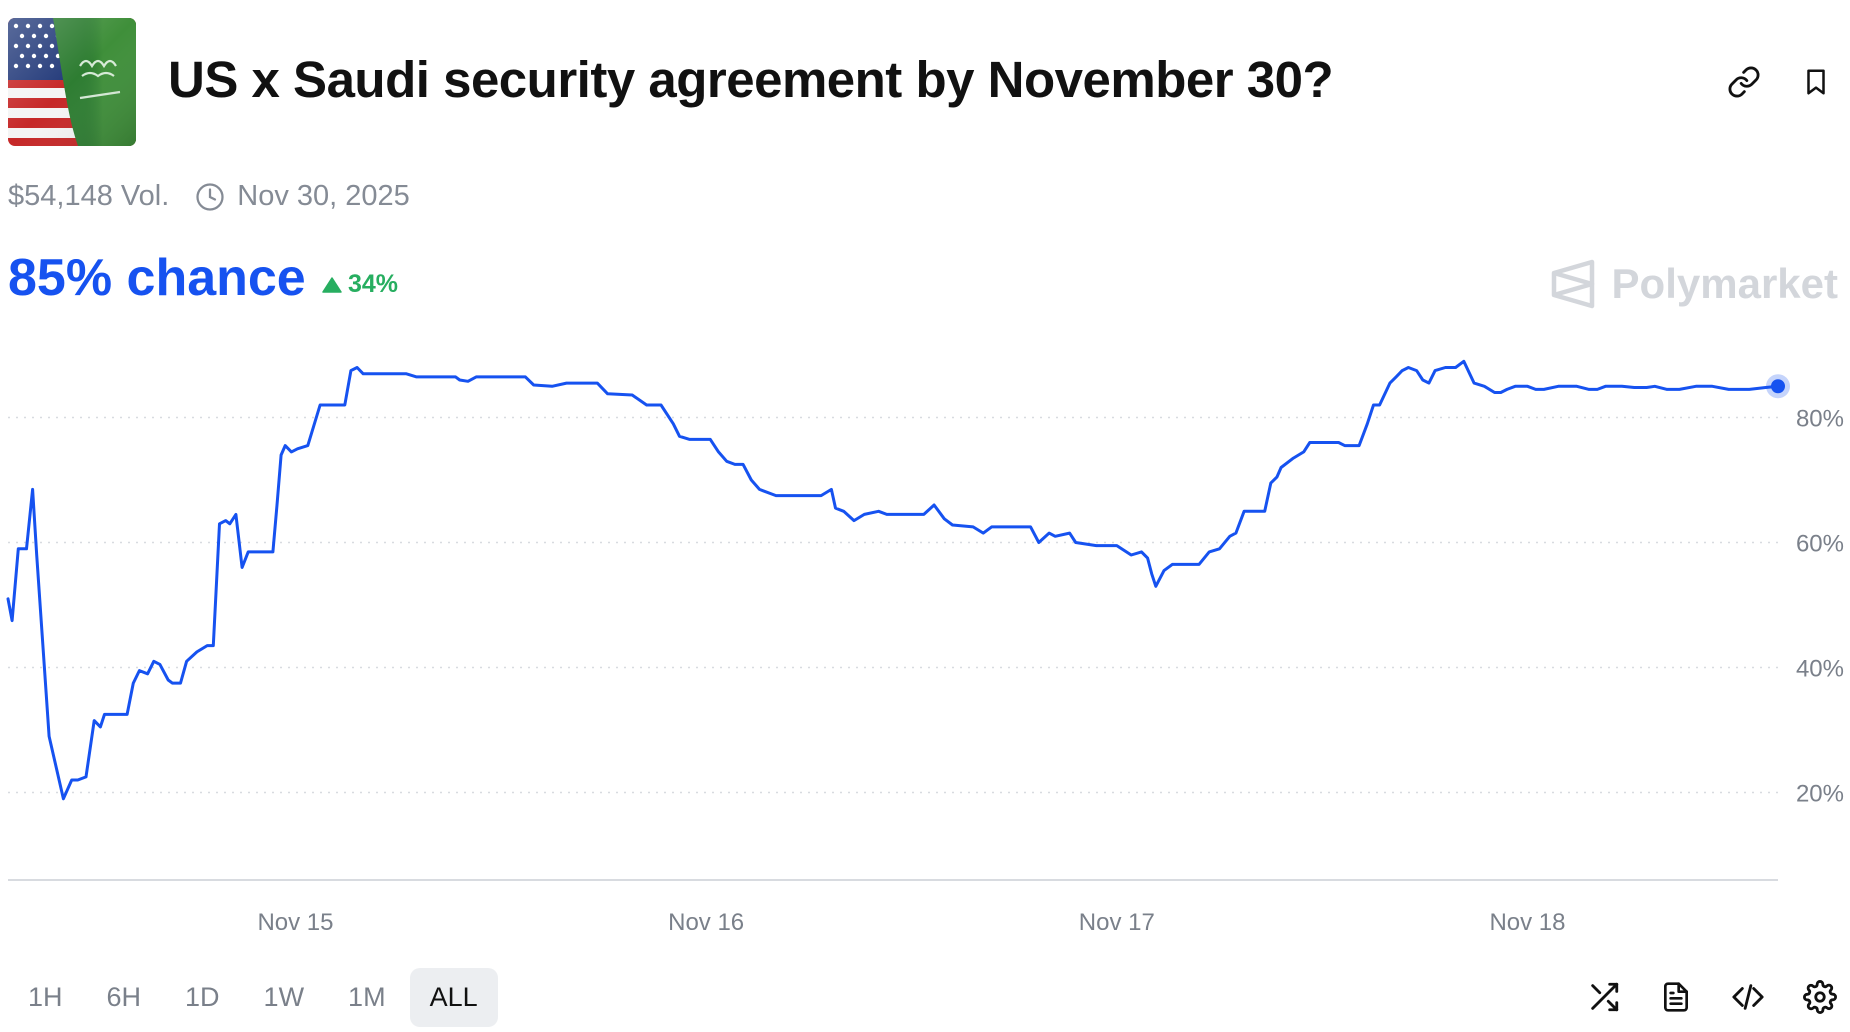 The height and width of the screenshot is (1032, 1850). What do you see at coordinates (1744, 82) in the screenshot?
I see `link-icon` at bounding box center [1744, 82].